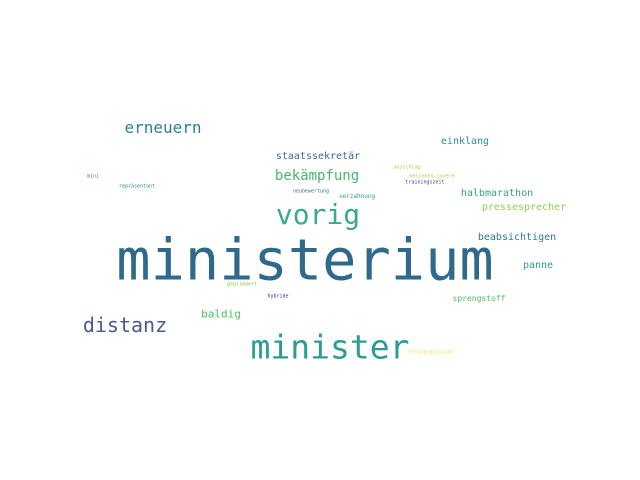 This screenshot has height=480, width=640. Describe the element at coordinates (318, 156) in the screenshot. I see `word-staatssekretaer: staatssekretär` at that location.